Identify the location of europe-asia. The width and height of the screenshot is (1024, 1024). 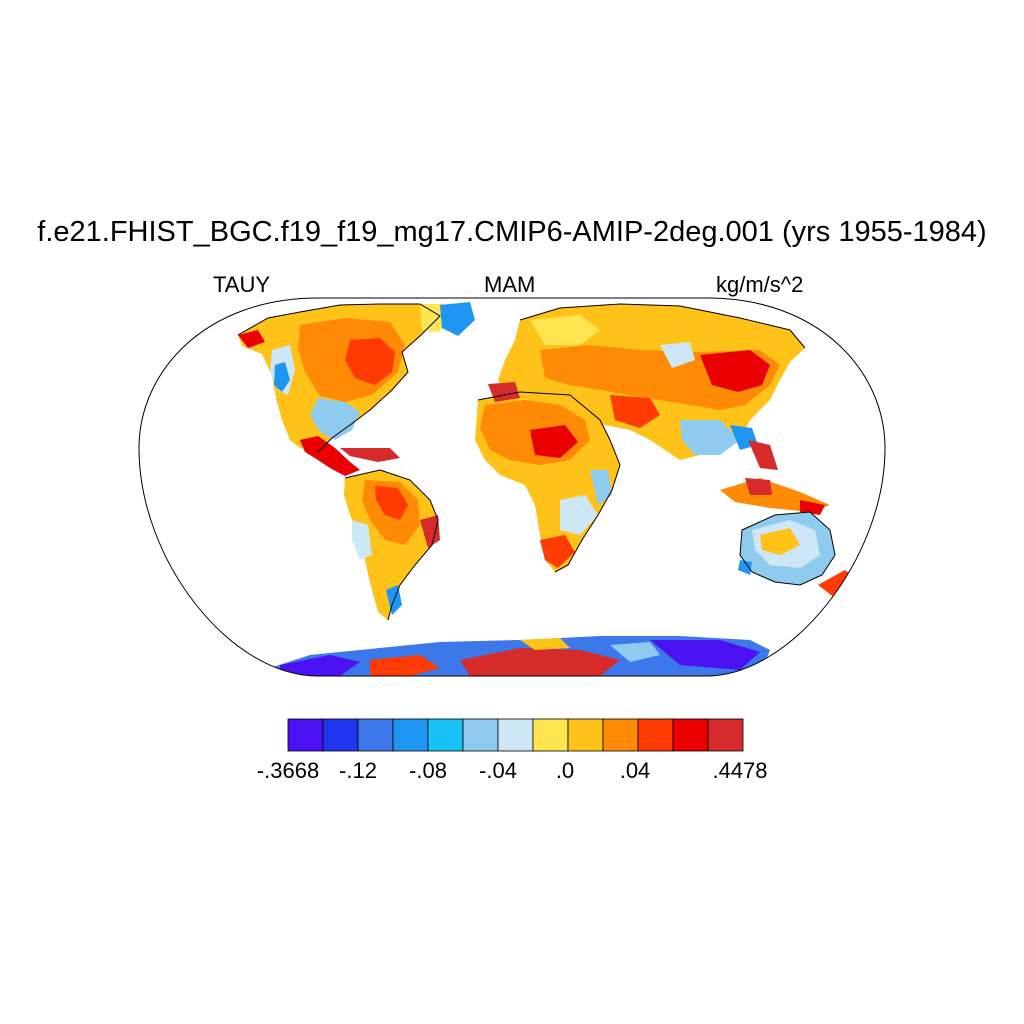
(651, 387).